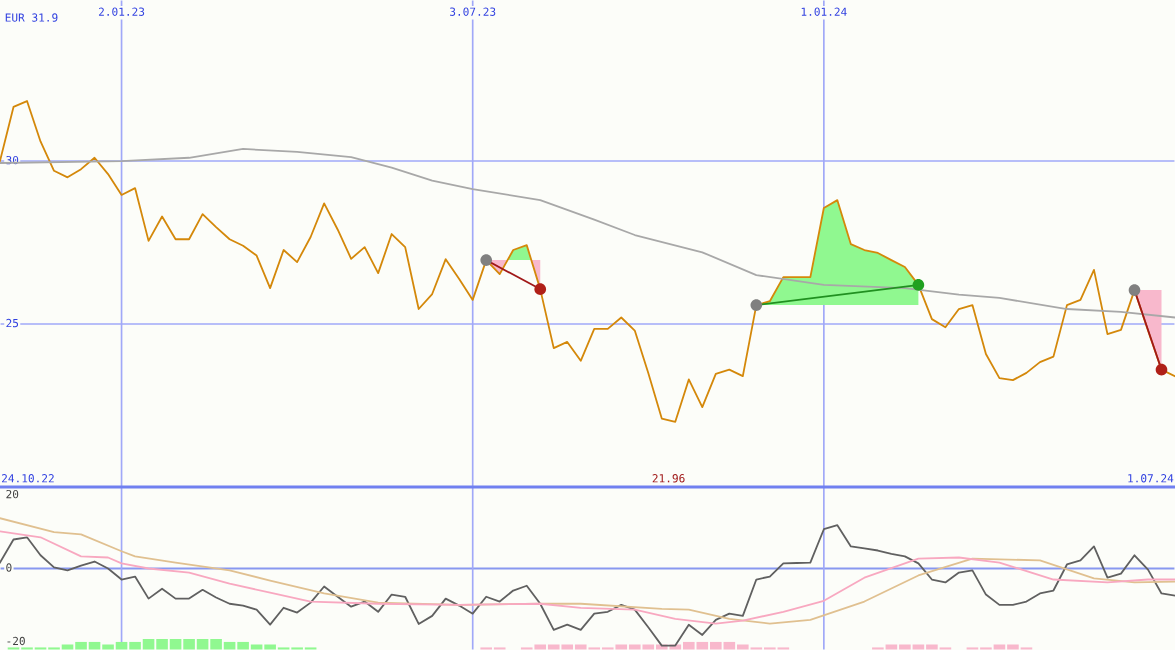 The image size is (1175, 650). Describe the element at coordinates (668, 478) in the screenshot. I see `annotation: 21.96` at that location.